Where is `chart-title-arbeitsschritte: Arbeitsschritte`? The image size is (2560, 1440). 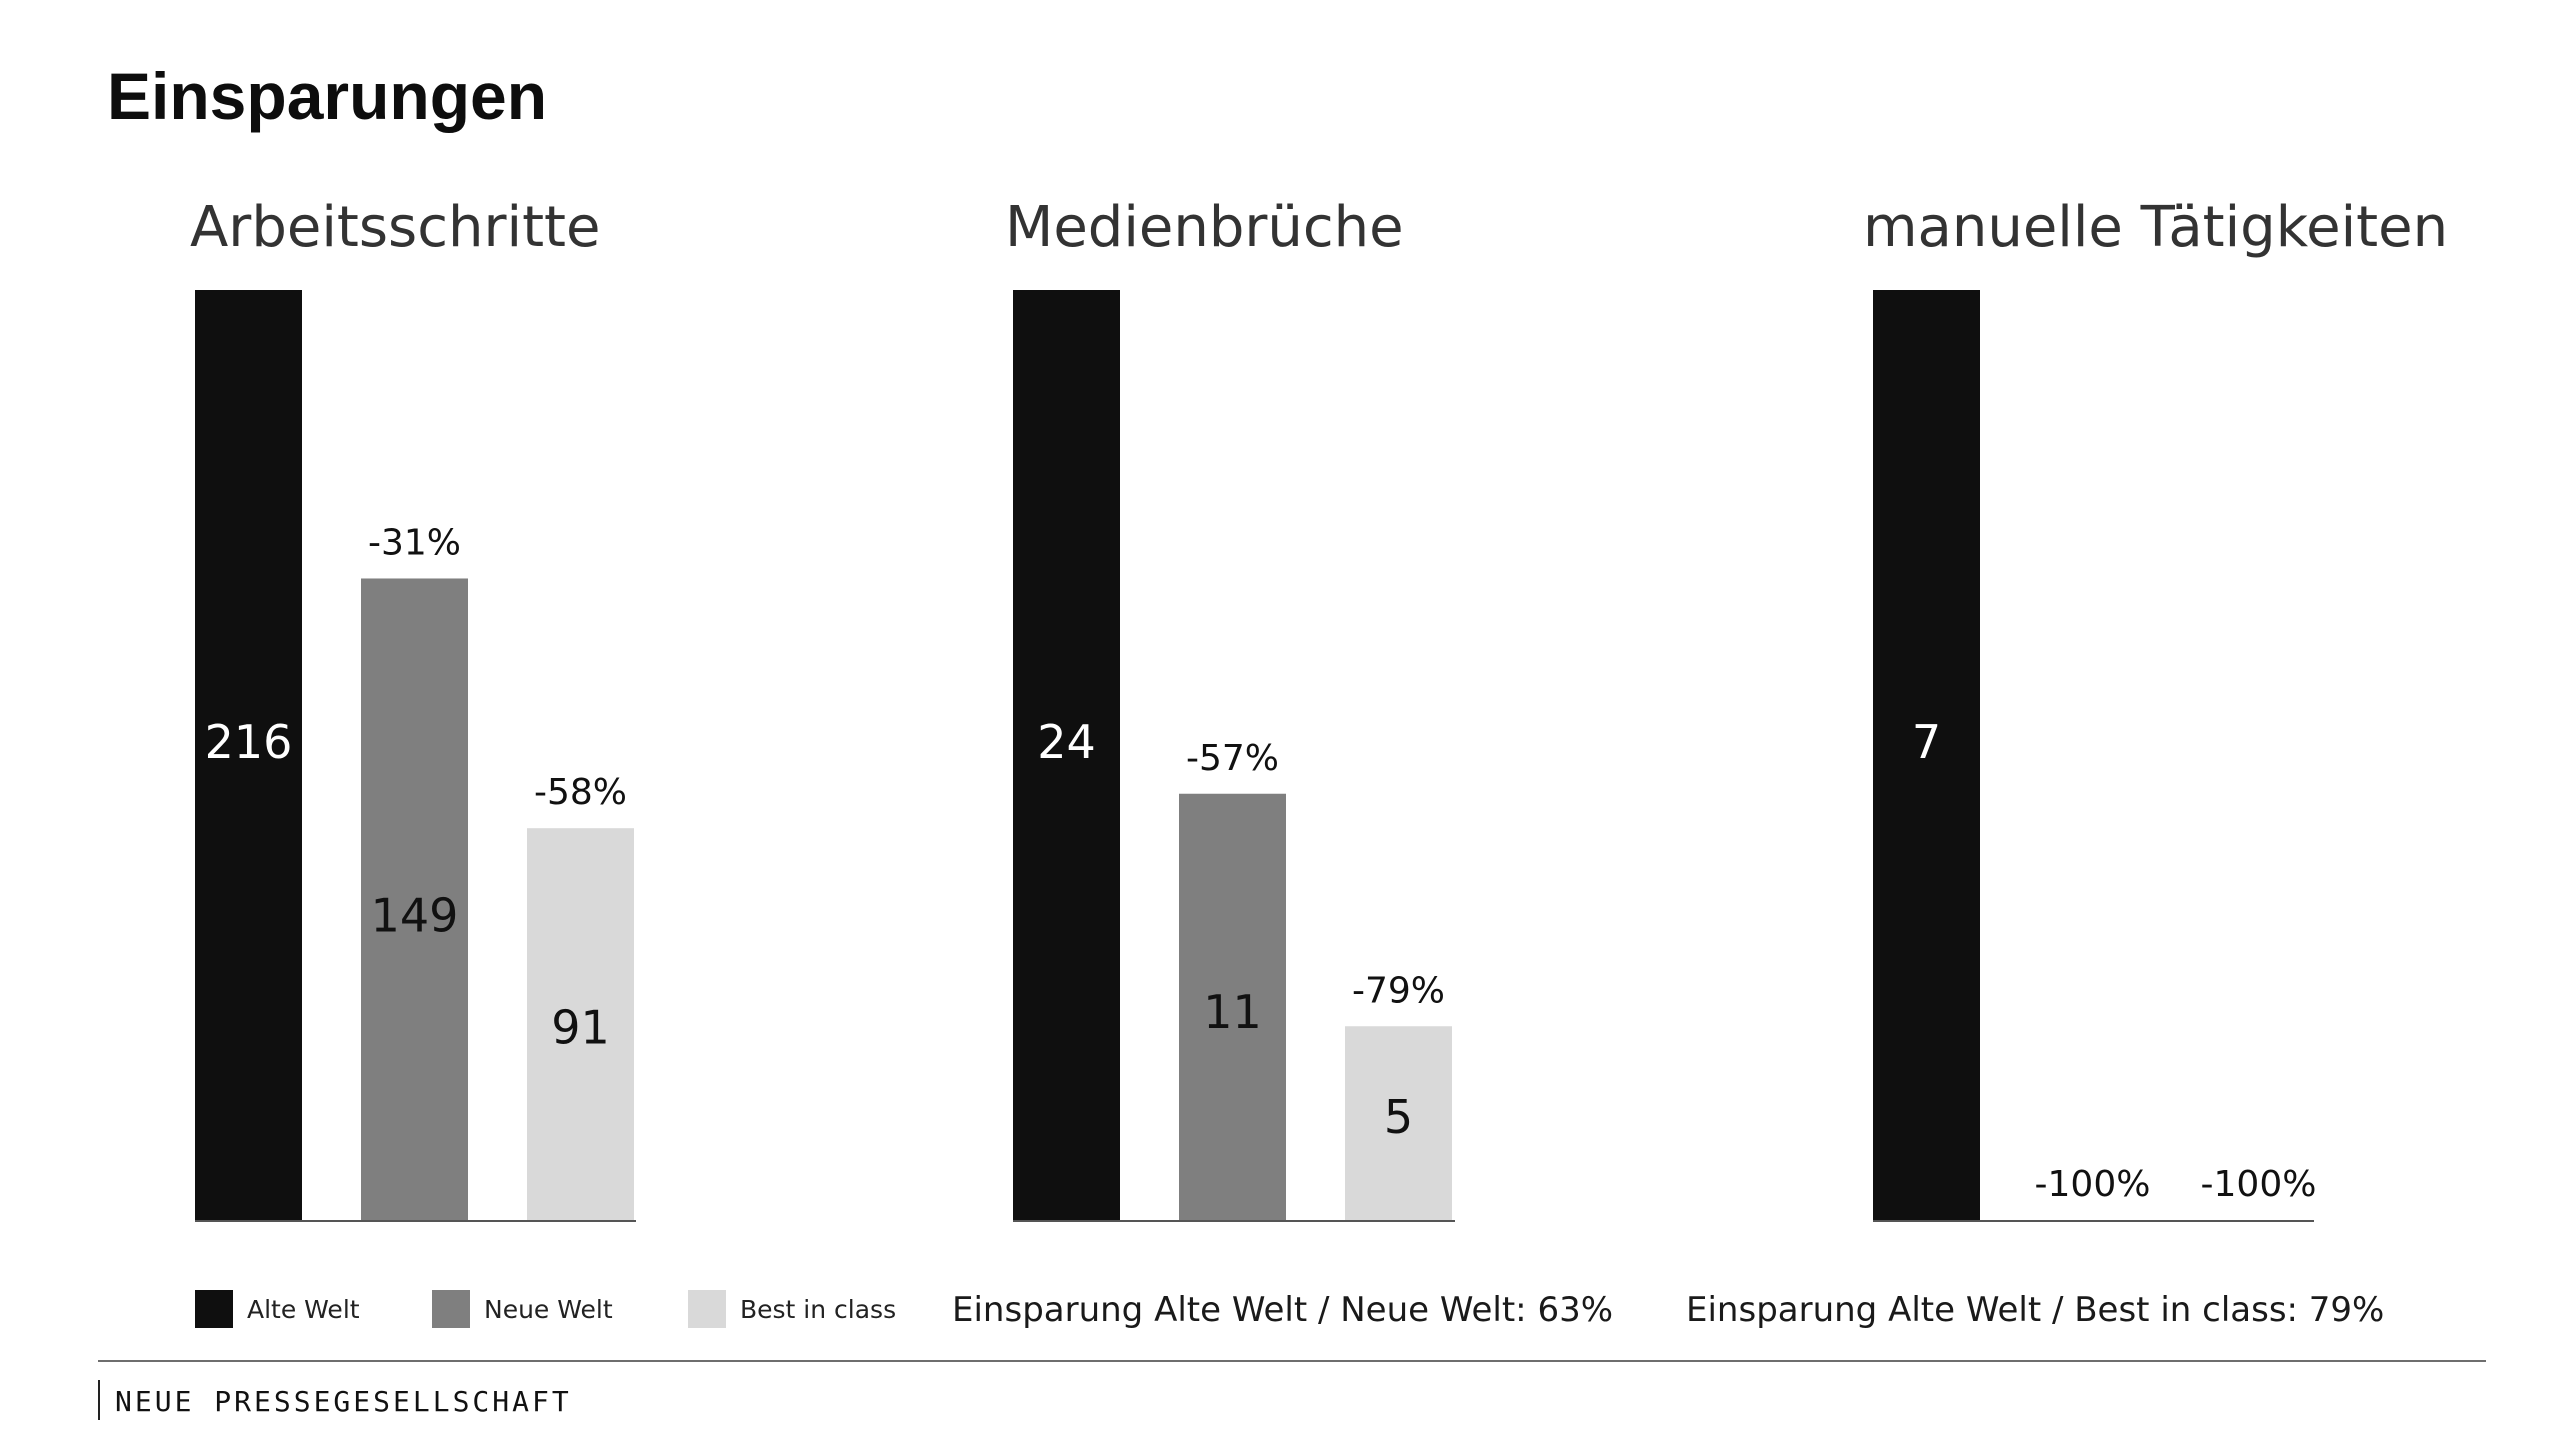 chart-title-arbeitsschritte: Arbeitsschritte is located at coordinates (395, 227).